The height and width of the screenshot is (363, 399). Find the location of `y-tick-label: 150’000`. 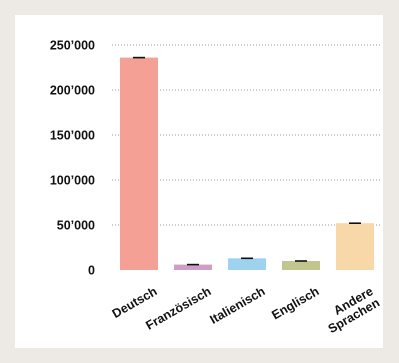

y-tick-label: 150’000 is located at coordinates (72, 136).